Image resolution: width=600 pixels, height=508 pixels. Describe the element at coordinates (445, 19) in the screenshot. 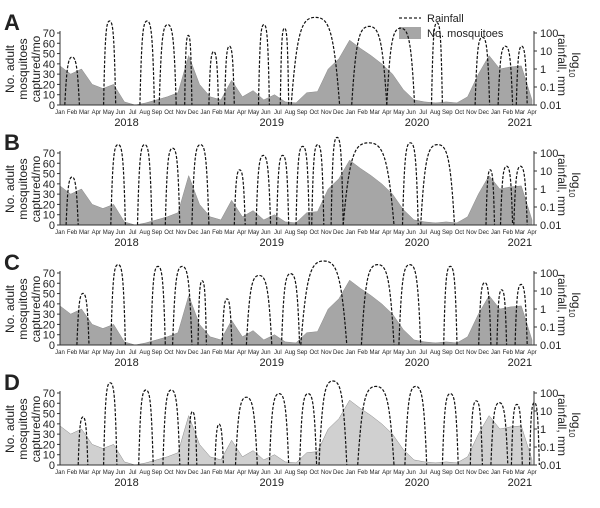

I see `legend-rainfall-label: Rainfall` at that location.